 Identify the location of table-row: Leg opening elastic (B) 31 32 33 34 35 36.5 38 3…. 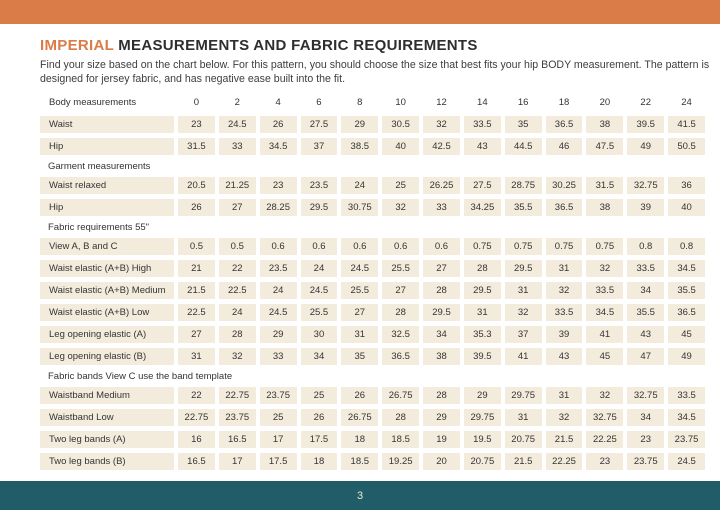
(372, 357).